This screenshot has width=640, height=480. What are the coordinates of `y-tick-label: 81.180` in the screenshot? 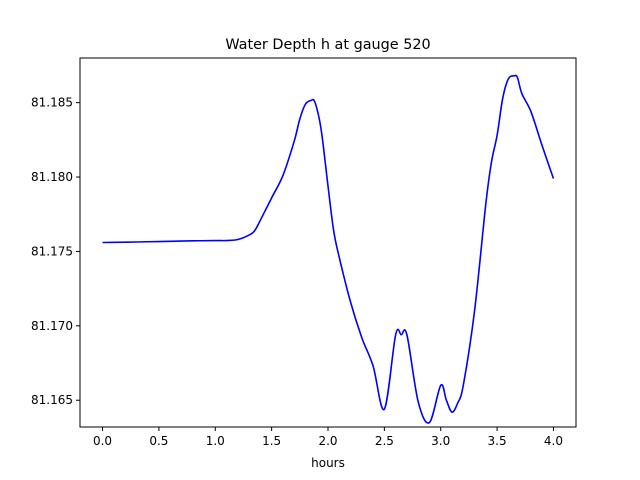 It's located at (52, 177).